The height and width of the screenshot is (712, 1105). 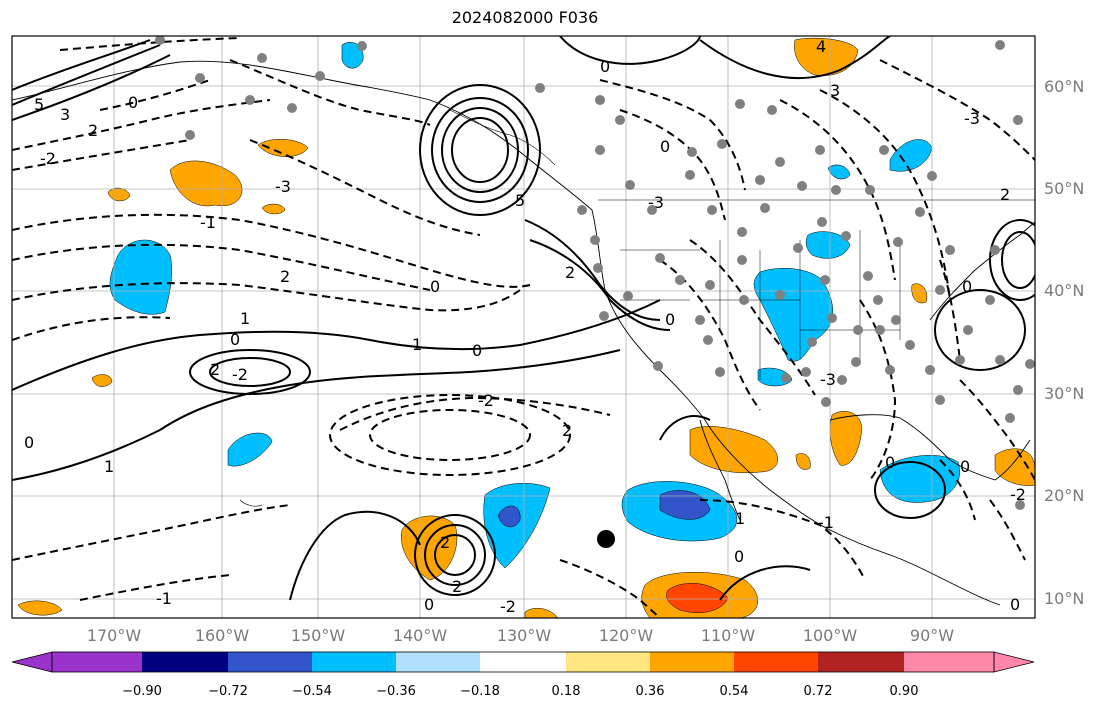 What do you see at coordinates (1014, 662) in the screenshot?
I see `colorbar-arrow-right` at bounding box center [1014, 662].